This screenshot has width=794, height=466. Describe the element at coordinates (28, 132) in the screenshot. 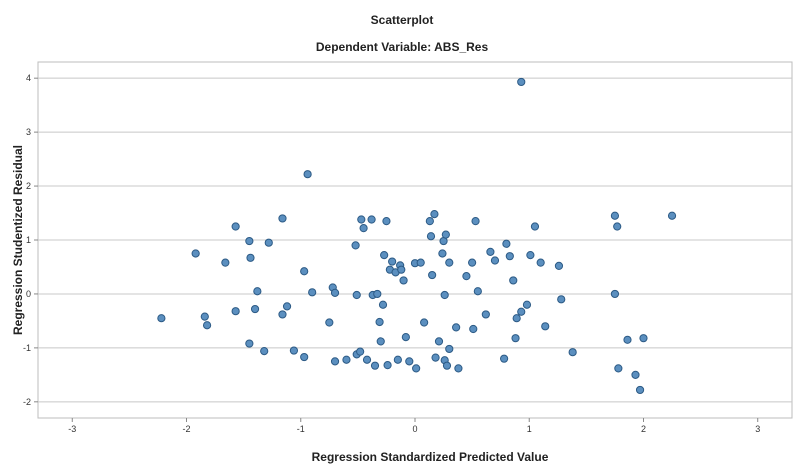

I see `y-tick-label: 3` at that location.